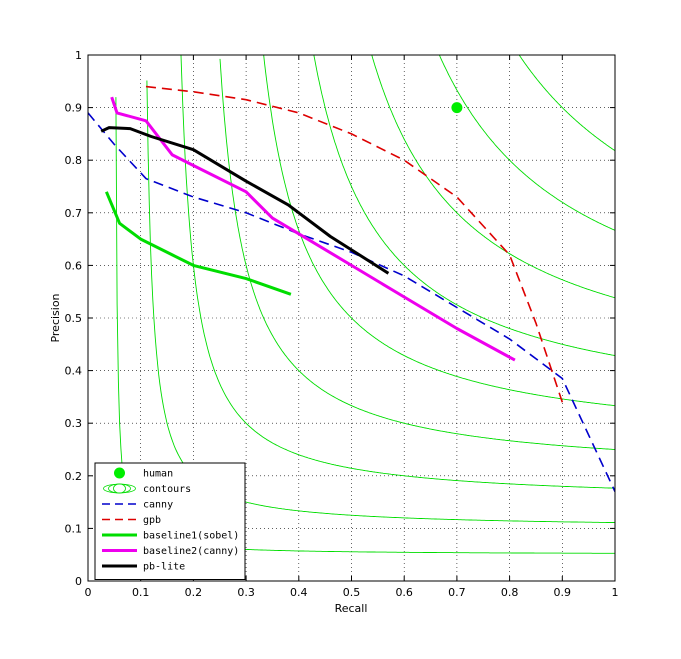 The image size is (681, 659). I want to click on pb-lite-line, so click(245, 200).